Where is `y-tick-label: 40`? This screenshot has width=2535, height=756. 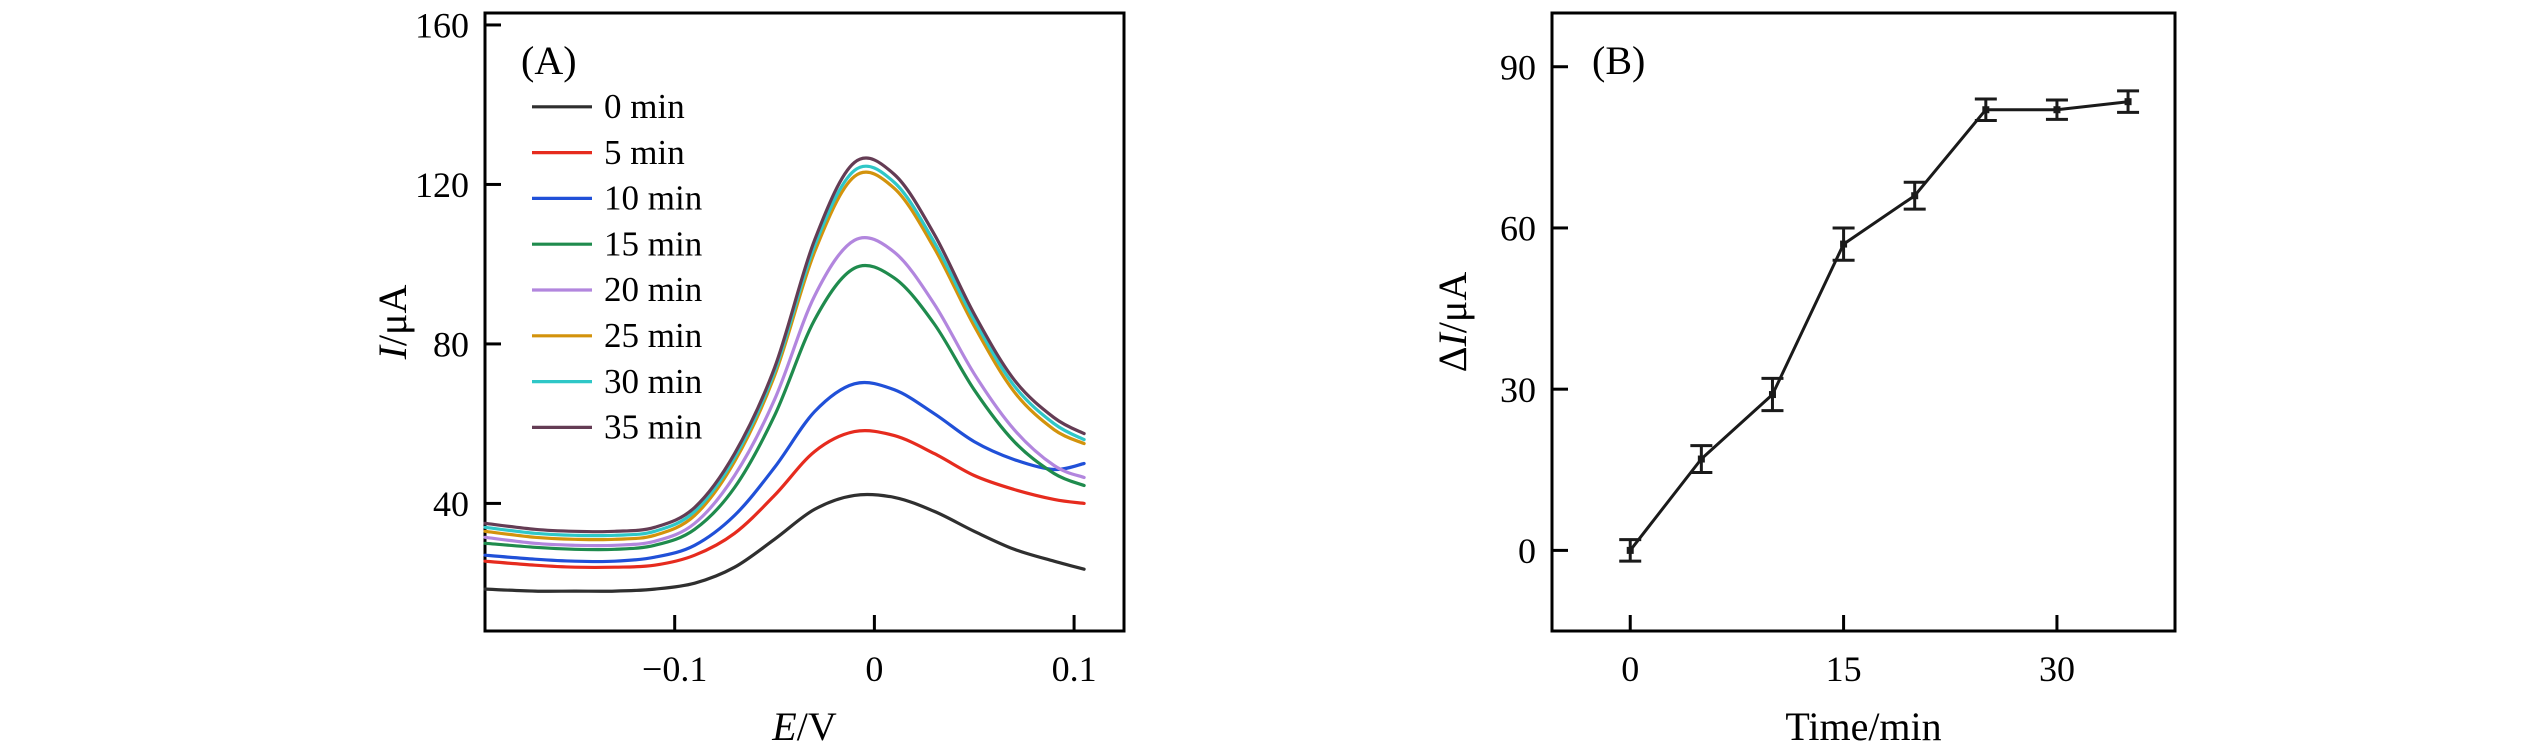 y-tick-label: 40 is located at coordinates (451, 504).